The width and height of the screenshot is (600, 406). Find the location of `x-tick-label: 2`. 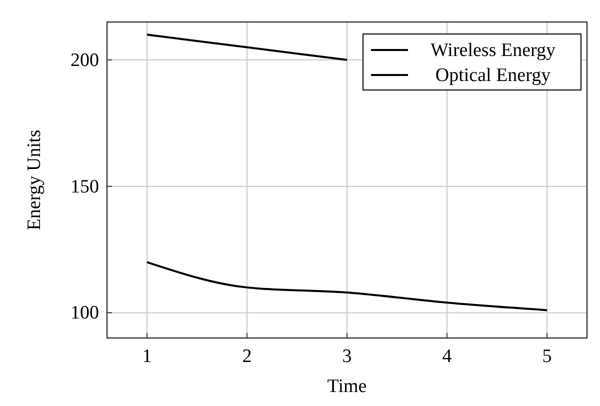

x-tick-label: 2 is located at coordinates (247, 356).